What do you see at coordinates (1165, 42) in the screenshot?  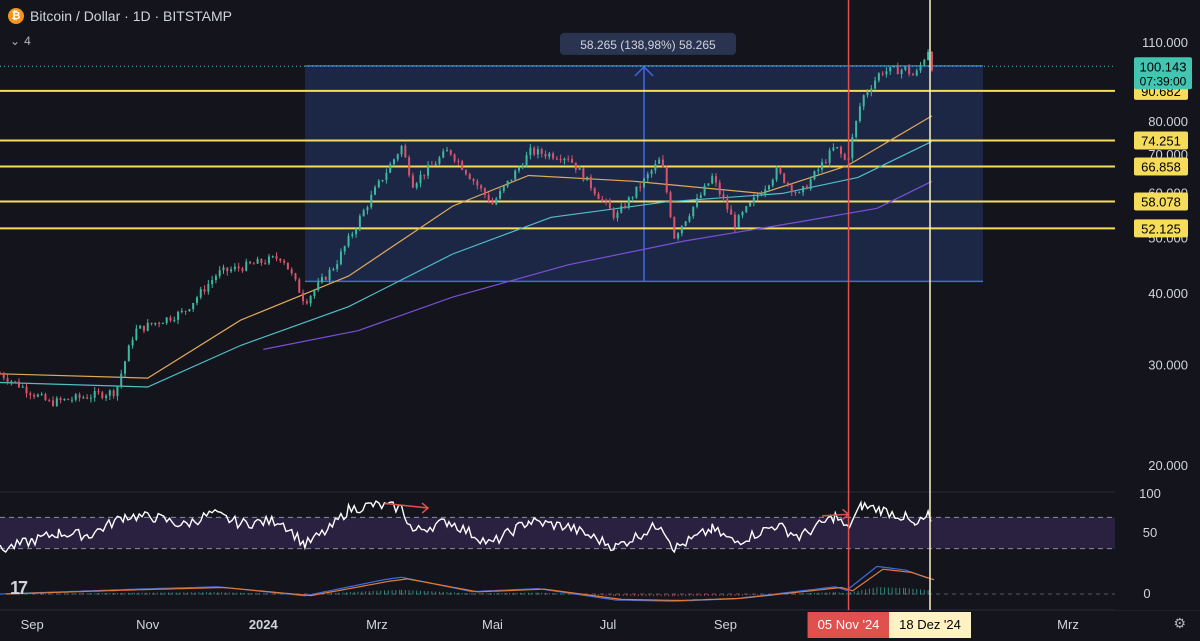 I see `price-axis-tick: 110.000` at bounding box center [1165, 42].